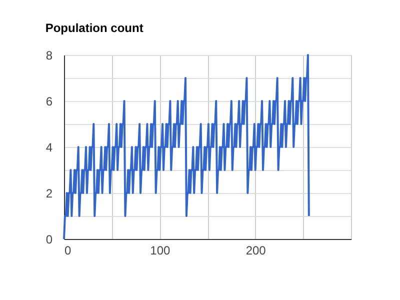  What do you see at coordinates (49, 147) in the screenshot?
I see `y-tick-label: 4` at bounding box center [49, 147].